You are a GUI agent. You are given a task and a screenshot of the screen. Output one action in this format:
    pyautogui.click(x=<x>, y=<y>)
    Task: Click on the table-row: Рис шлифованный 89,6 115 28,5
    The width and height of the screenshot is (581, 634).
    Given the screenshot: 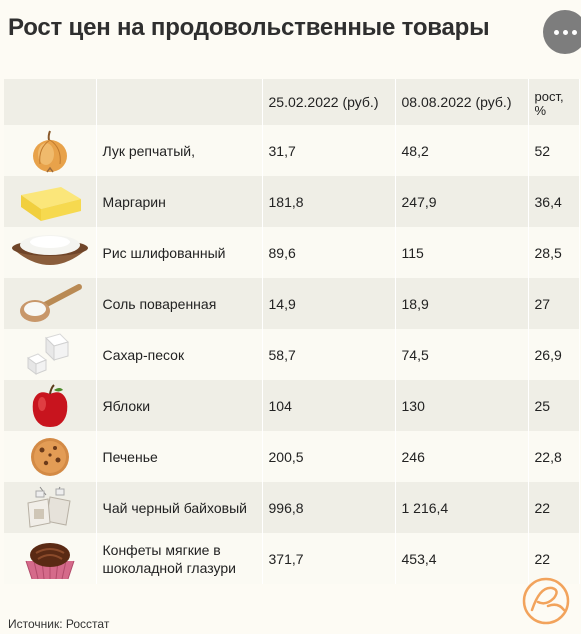 What is the action you would take?
    pyautogui.click(x=292, y=252)
    